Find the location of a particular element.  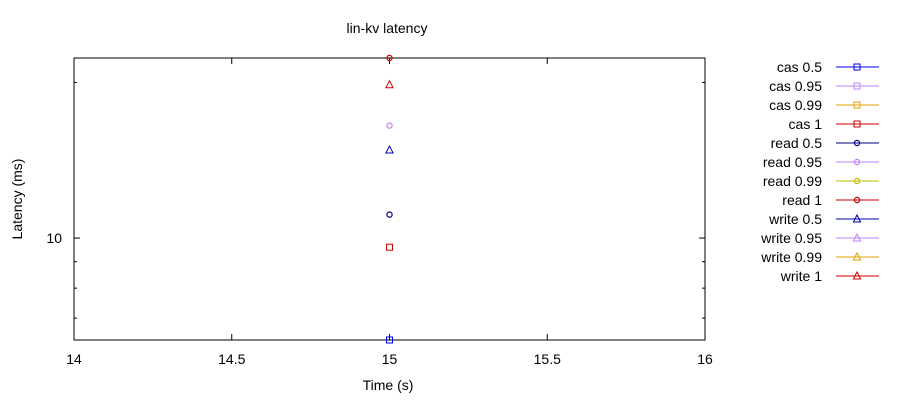

legend-label: cas 0.99 is located at coordinates (795, 105).